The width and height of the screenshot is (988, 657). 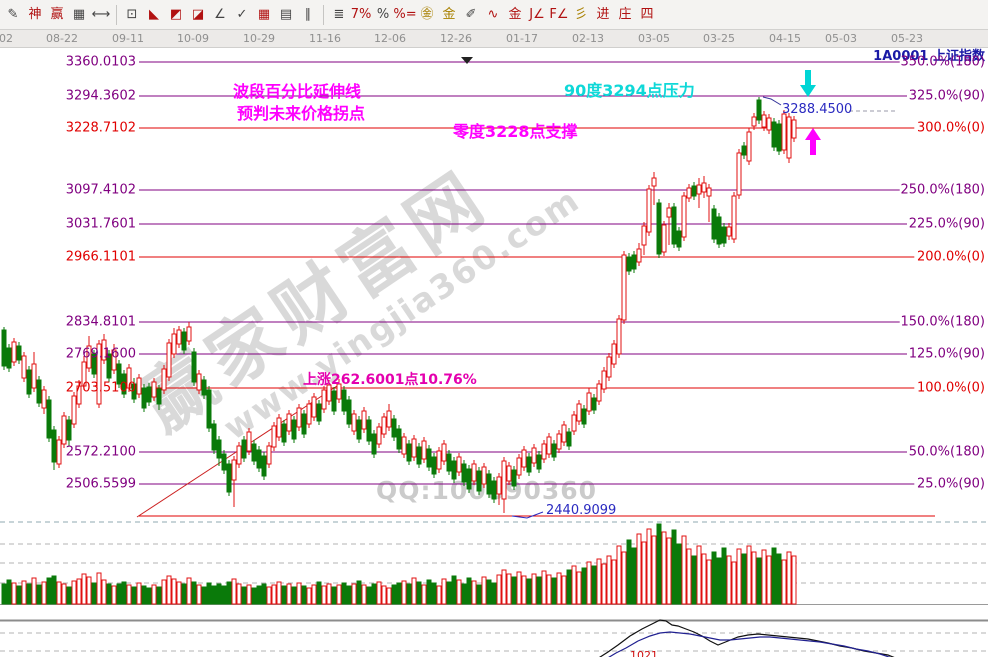 I want to click on grid-shift-icon: ▤, so click(x=286, y=14).